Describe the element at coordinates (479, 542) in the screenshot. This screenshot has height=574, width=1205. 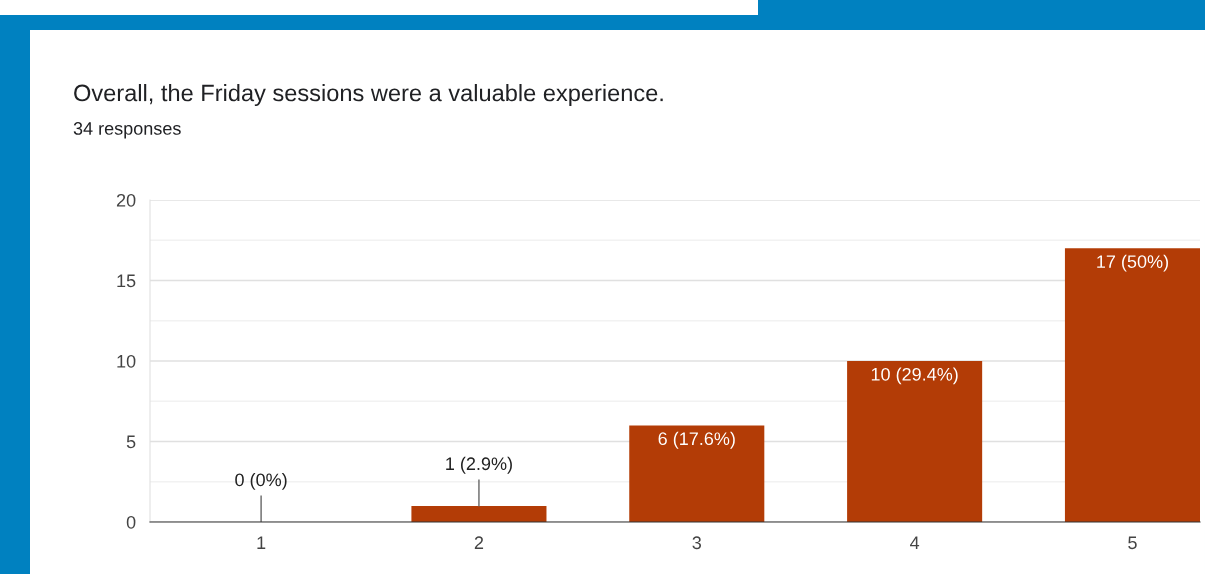
I see `x-tick-label: 2` at that location.